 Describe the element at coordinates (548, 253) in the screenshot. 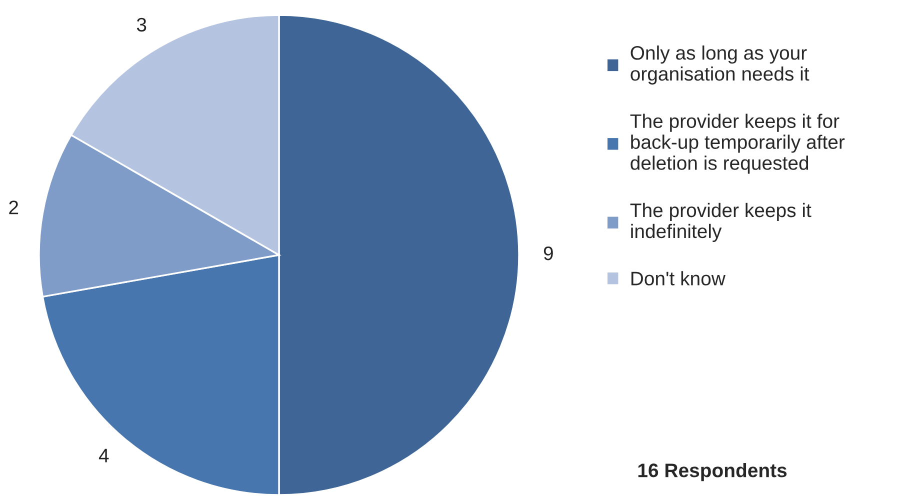

I see `data-label: 9` at that location.